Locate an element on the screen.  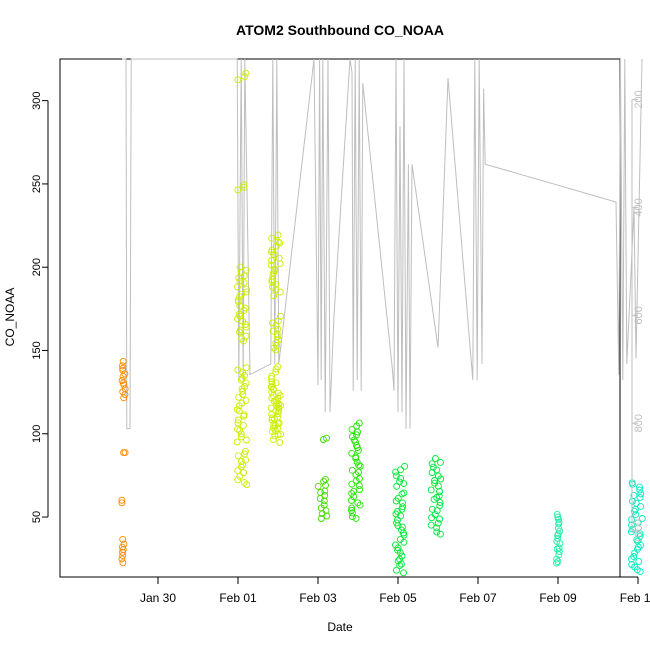
x-tick-label: Feb 11 is located at coordinates (635, 598).